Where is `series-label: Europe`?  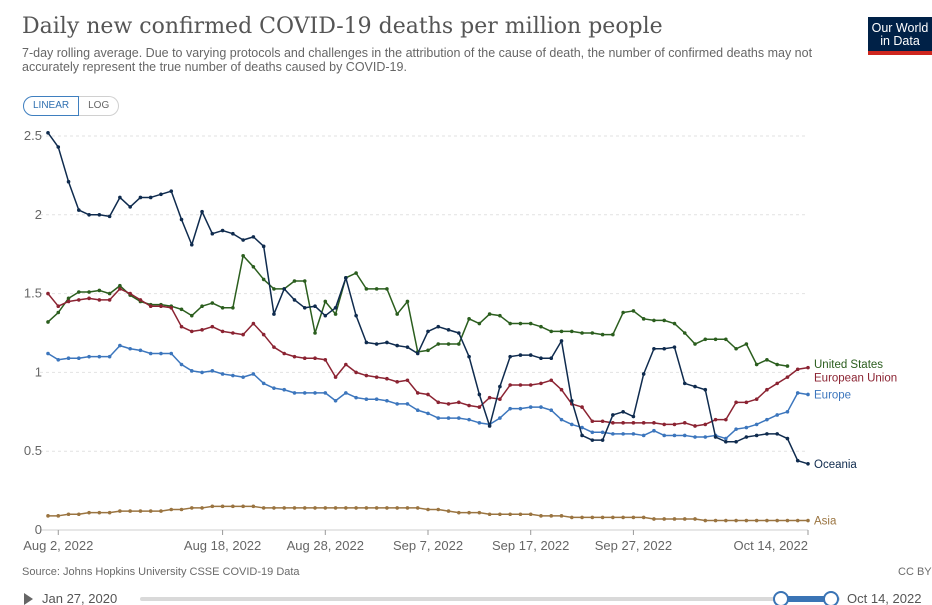 series-label: Europe is located at coordinates (832, 395).